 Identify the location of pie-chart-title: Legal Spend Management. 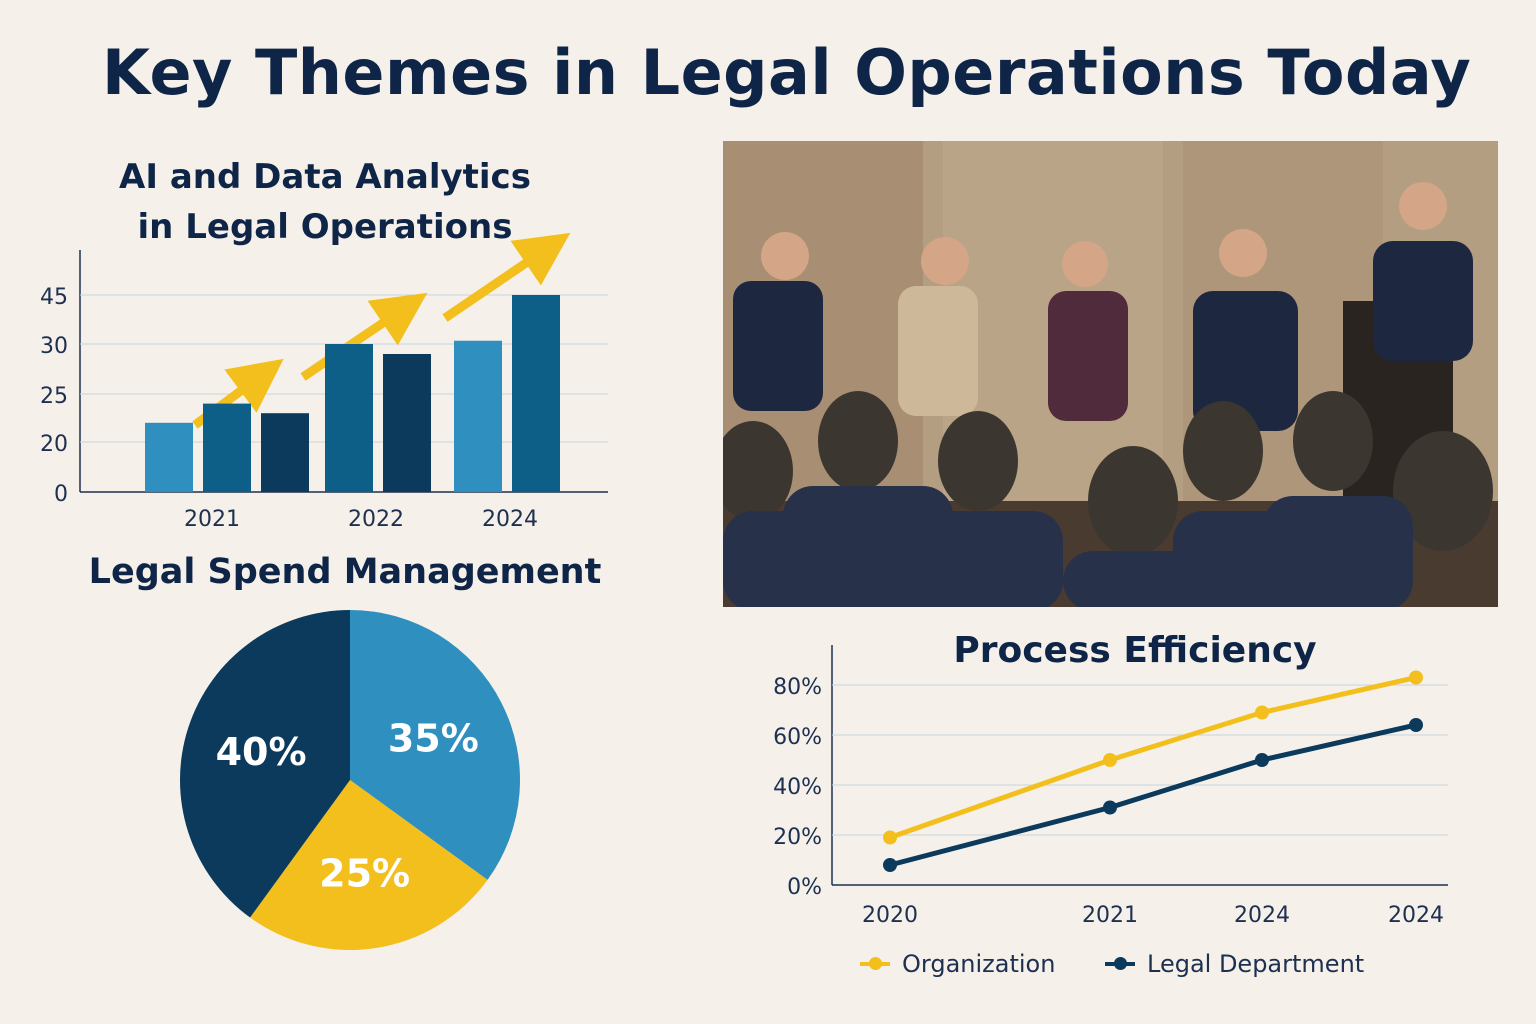
(345, 572).